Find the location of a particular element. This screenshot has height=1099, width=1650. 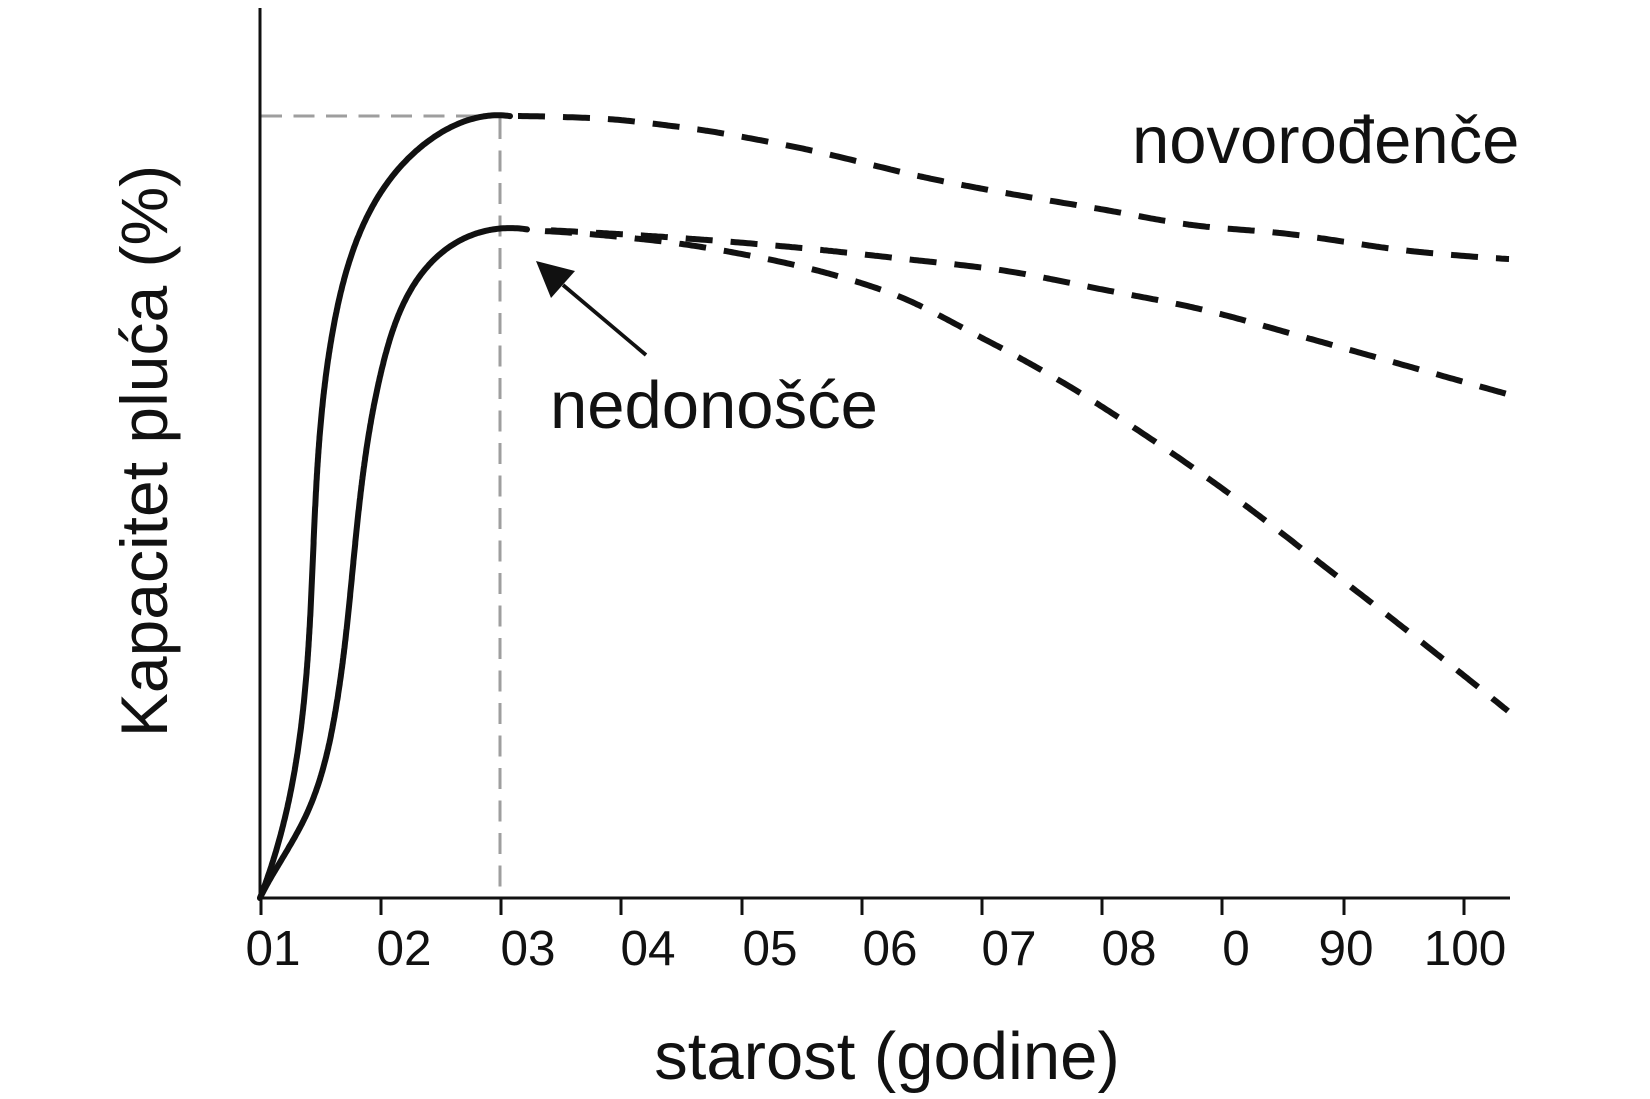

svg-text: 04 is located at coordinates (647, 948).